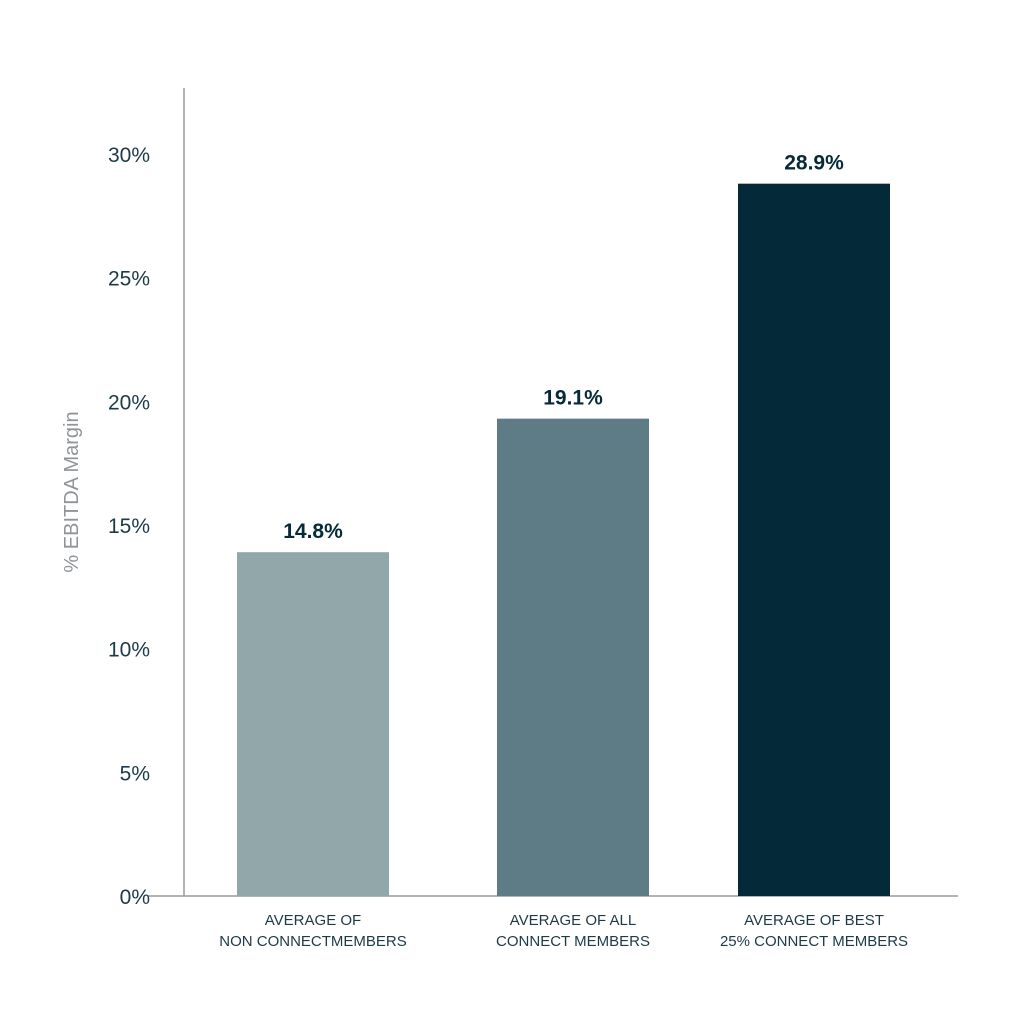 This screenshot has width=1024, height=1024. What do you see at coordinates (814, 920) in the screenshot?
I see `category-label-line: AVERAGE OF BEST` at bounding box center [814, 920].